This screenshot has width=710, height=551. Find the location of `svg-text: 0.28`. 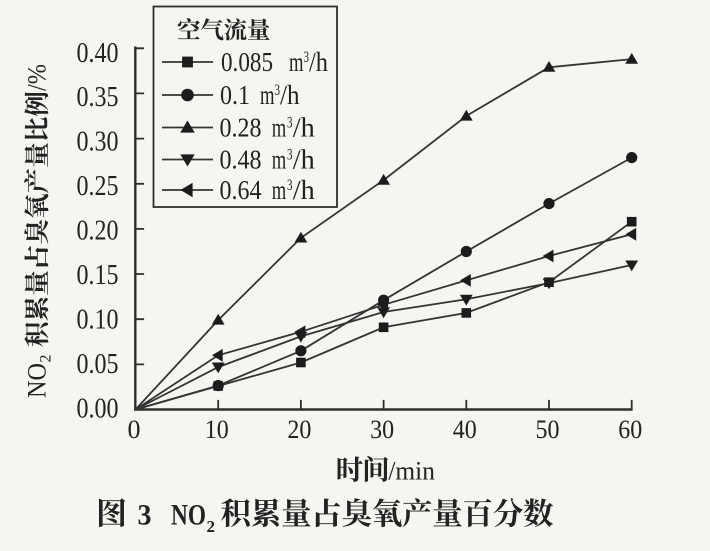

svg-text: 0.28 is located at coordinates (241, 128).